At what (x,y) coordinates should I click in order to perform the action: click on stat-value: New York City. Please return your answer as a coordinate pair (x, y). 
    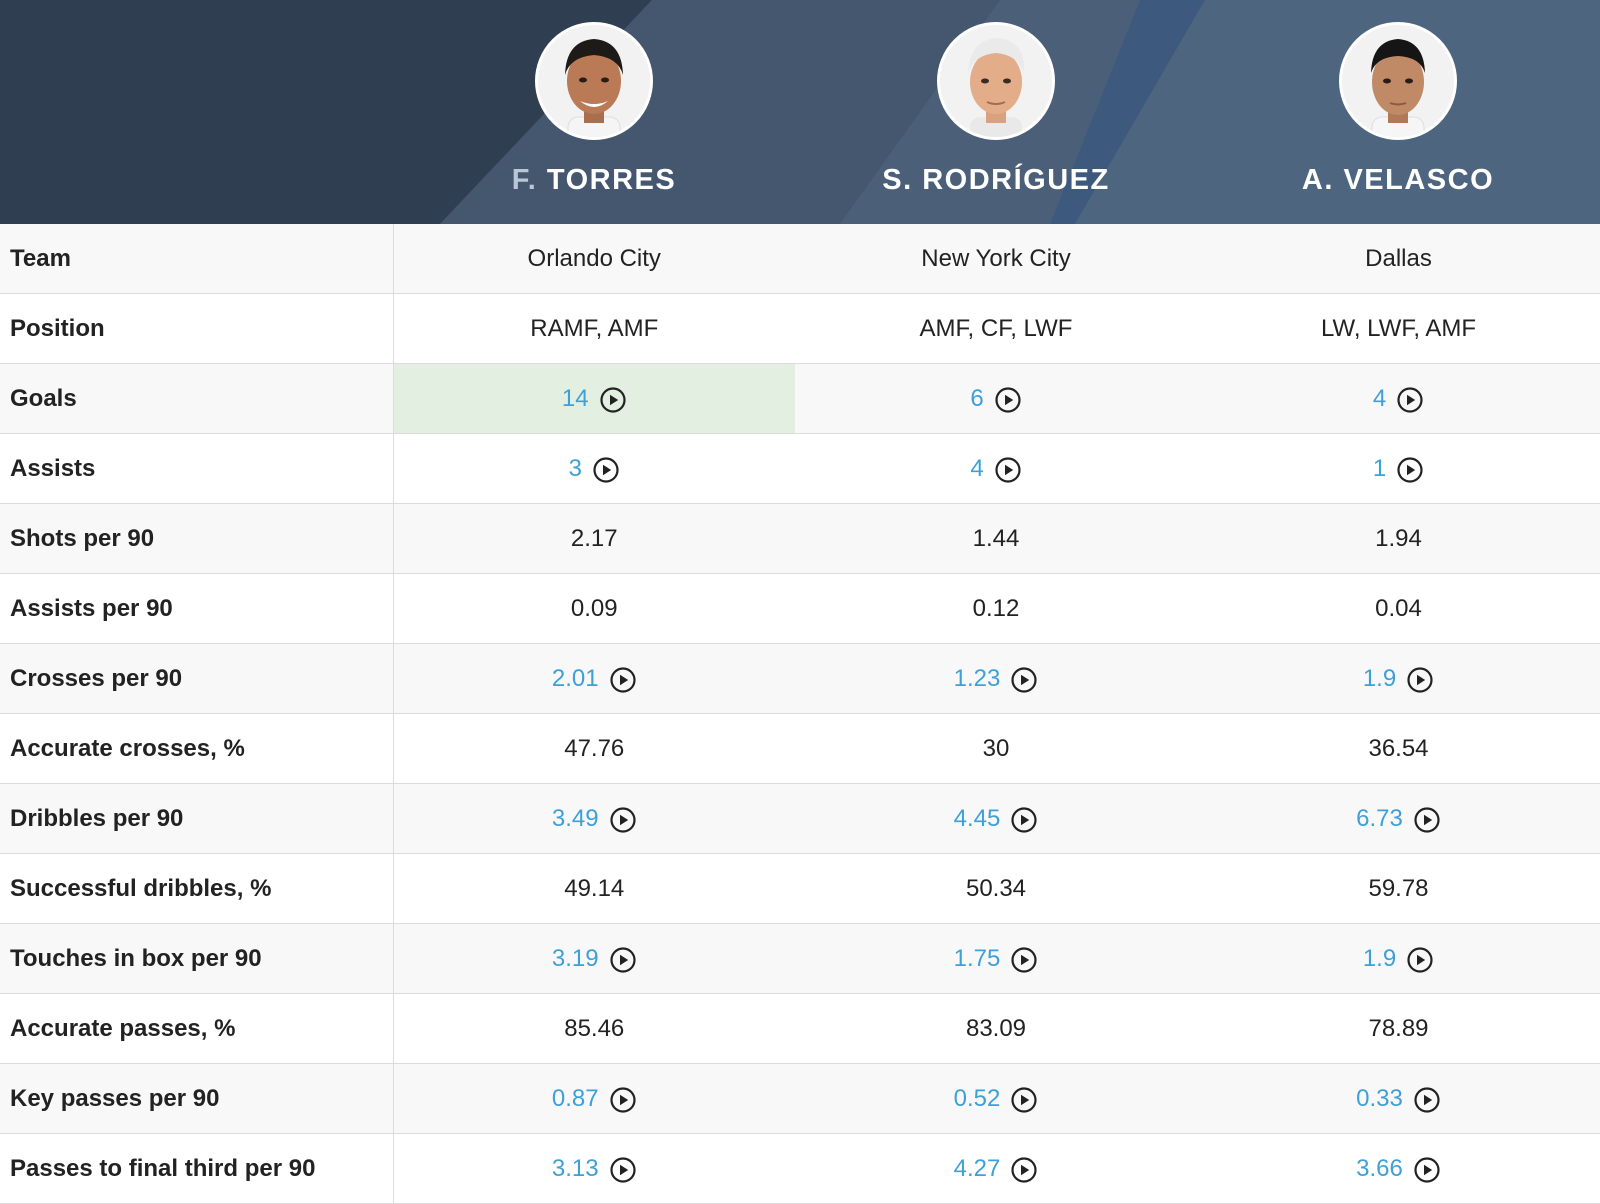
    Looking at the image, I should click on (996, 258).